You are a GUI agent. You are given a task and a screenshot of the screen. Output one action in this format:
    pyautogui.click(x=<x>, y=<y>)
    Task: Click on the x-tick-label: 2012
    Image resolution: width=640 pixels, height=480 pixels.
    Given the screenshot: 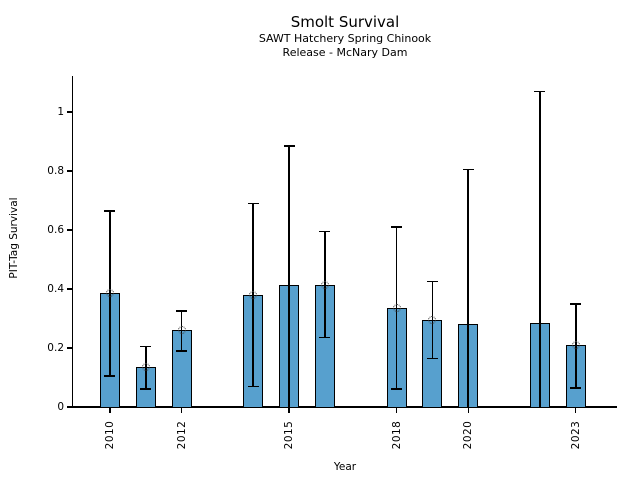 What is the action you would take?
    pyautogui.click(x=181, y=435)
    